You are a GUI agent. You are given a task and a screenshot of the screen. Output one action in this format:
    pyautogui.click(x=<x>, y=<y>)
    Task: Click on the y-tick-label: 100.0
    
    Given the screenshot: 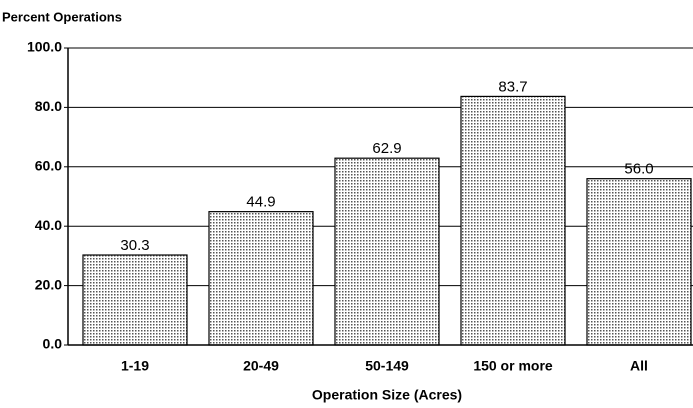 What is the action you would take?
    pyautogui.click(x=44, y=47)
    